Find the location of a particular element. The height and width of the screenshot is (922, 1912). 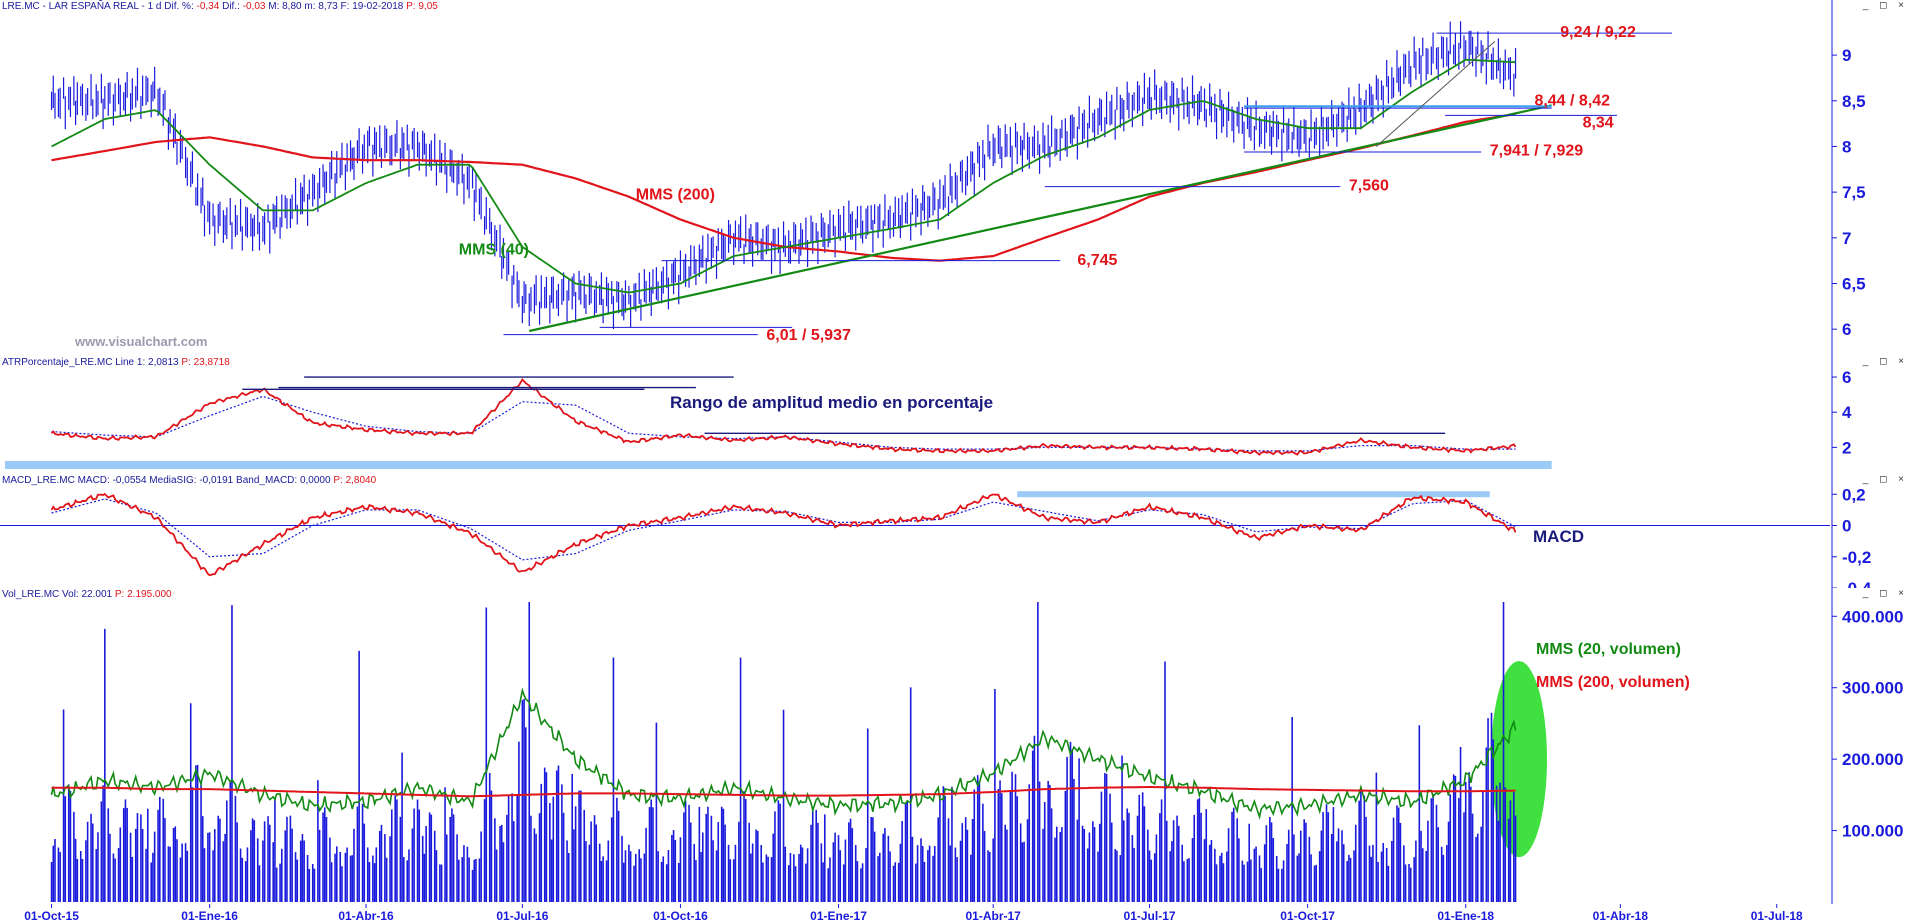

volume-p-value: 2.195.000 is located at coordinates (149, 594).